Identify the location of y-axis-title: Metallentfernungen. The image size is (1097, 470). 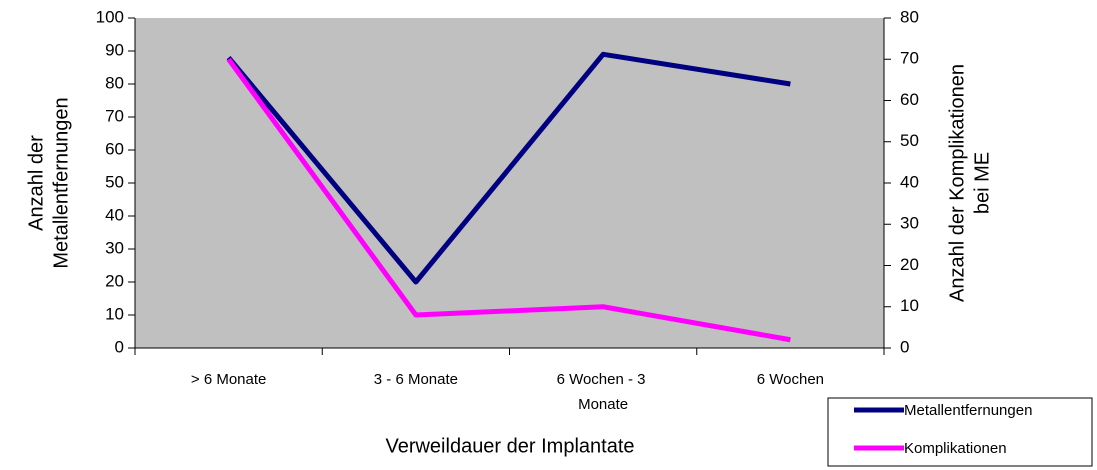
(61, 182).